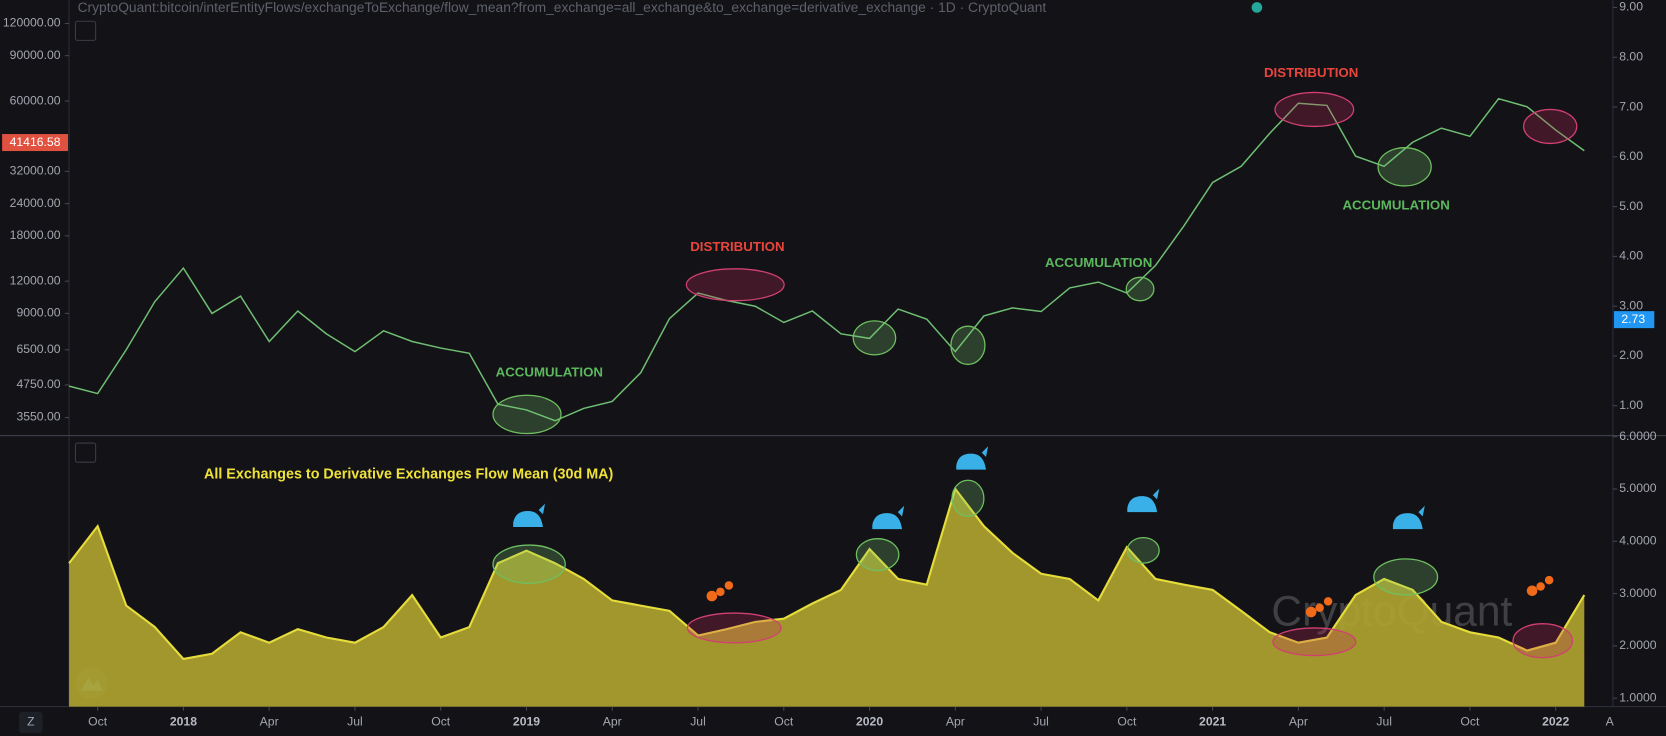 The width and height of the screenshot is (1666, 736). Describe the element at coordinates (1631, 355) in the screenshot. I see `y2-tick-label: 2.00` at that location.